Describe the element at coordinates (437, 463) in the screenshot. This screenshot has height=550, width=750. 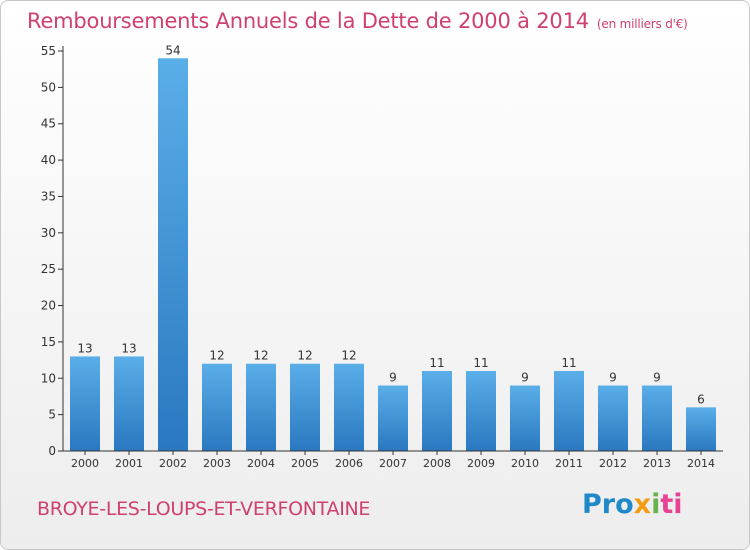
I see `x-tick-label: 2008` at that location.